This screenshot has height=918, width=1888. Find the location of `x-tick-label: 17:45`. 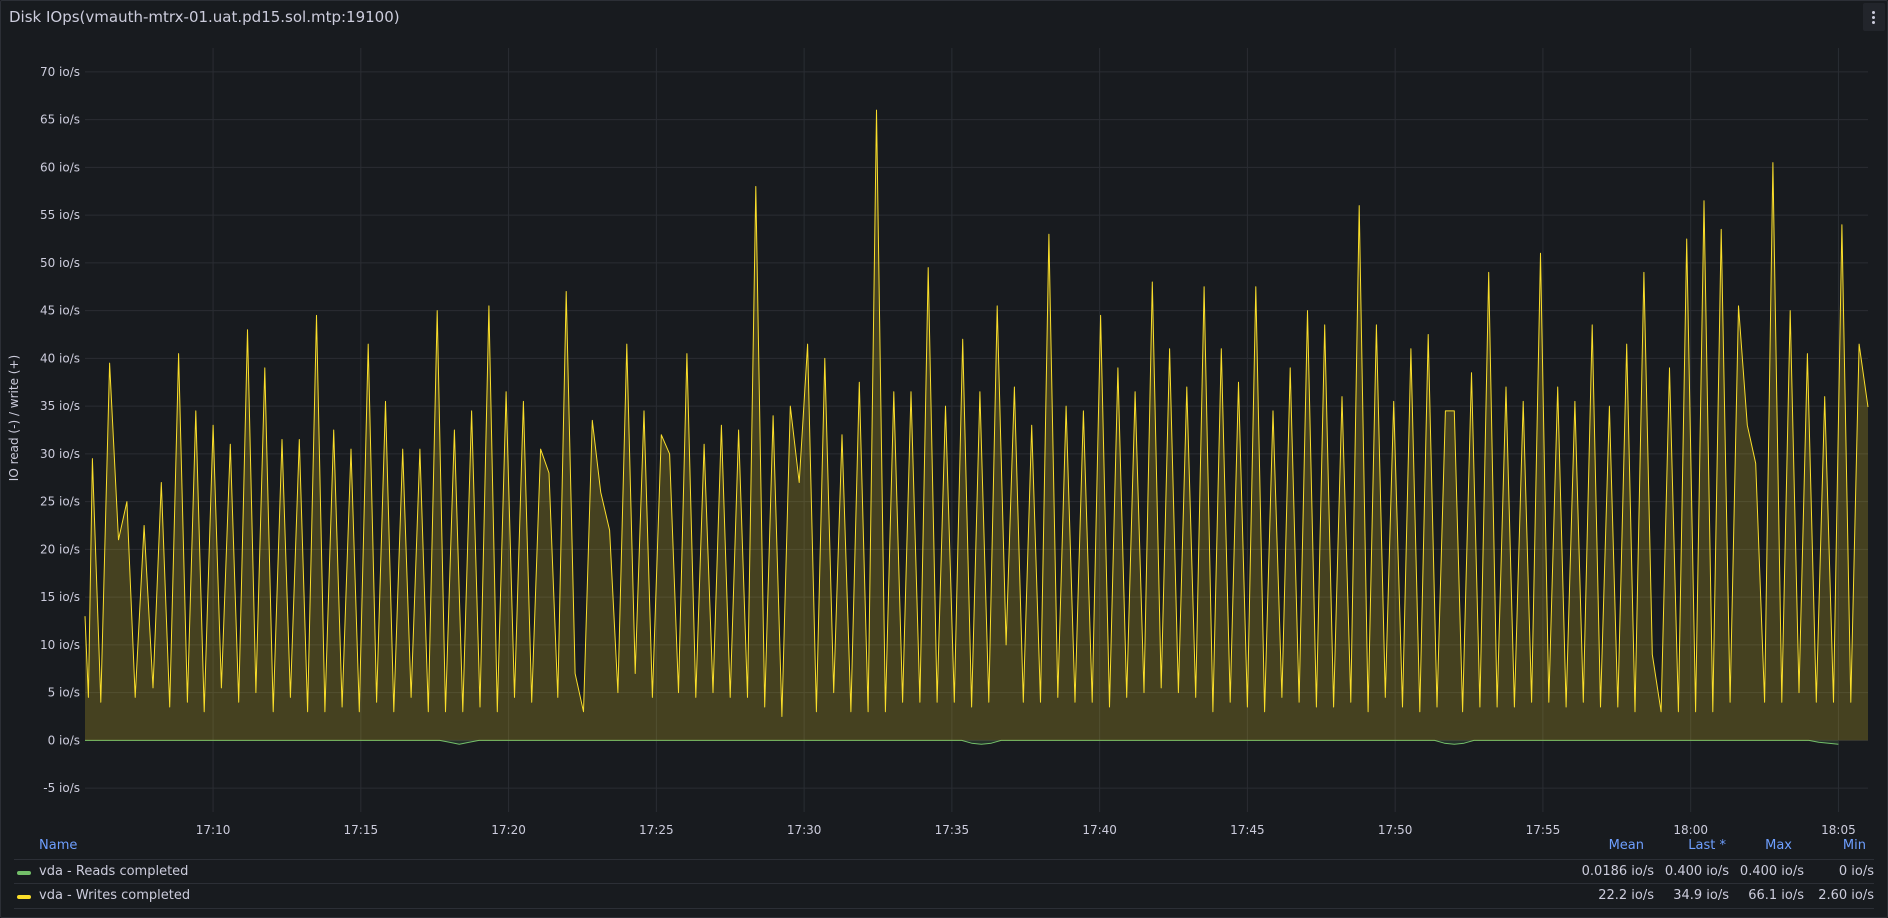

x-tick-label: 17:45 is located at coordinates (1247, 830).